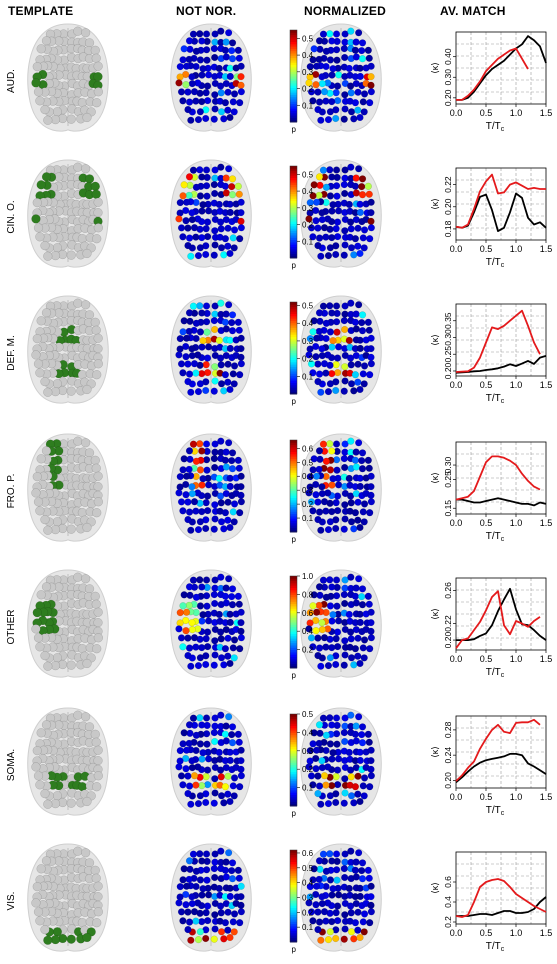  Describe the element at coordinates (211, 623) in the screenshot. I see `not-normalized-brain` at that location.